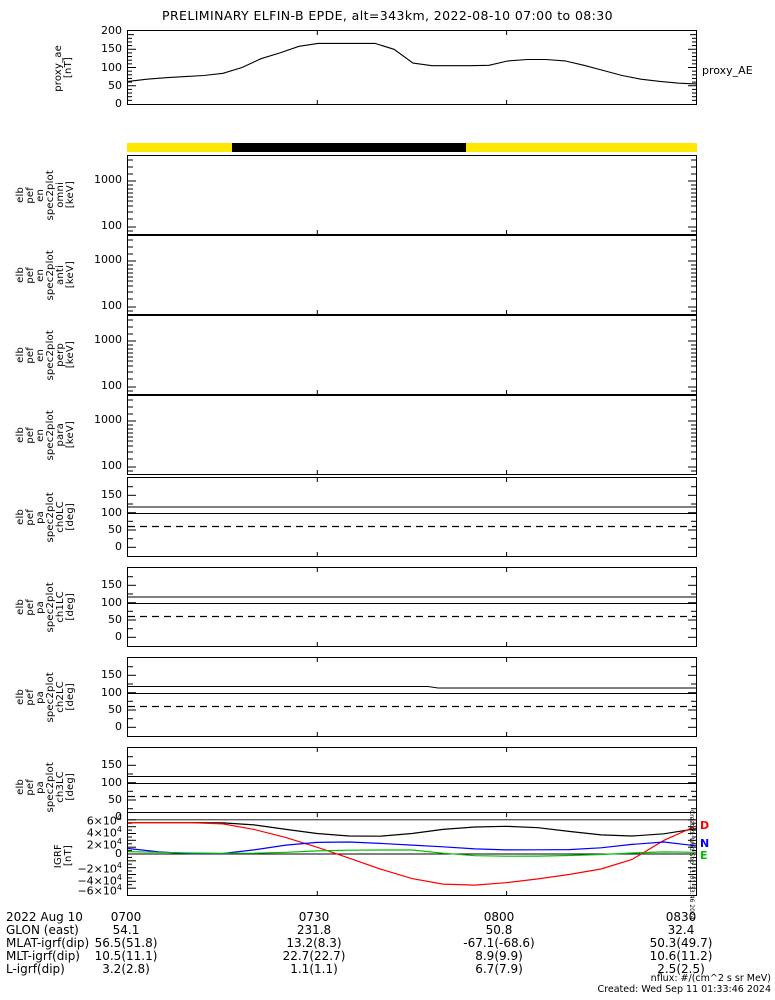  What do you see at coordinates (126, 917) in the screenshot?
I see `table-cell-time-0700: 0700` at bounding box center [126, 917].